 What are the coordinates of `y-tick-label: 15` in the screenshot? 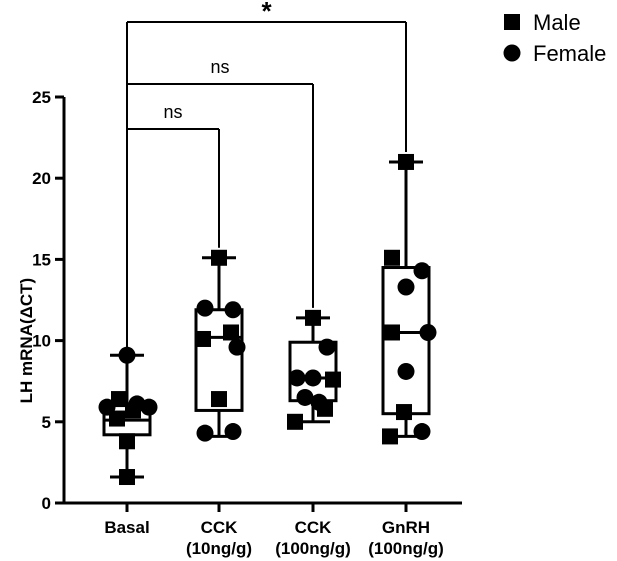 It's located at (41, 259).